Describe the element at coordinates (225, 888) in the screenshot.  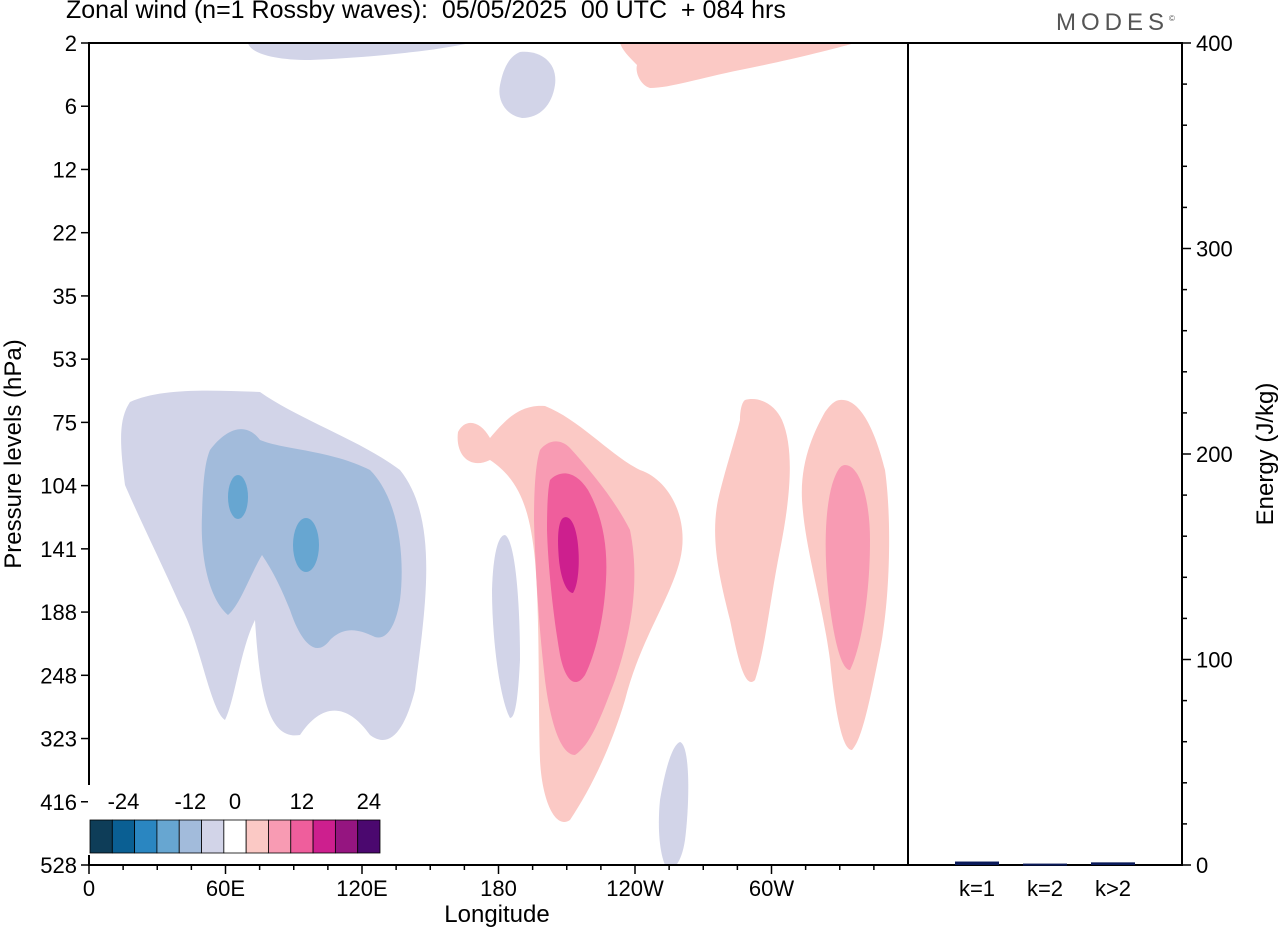
I see `x-tick-label: 60E` at that location.